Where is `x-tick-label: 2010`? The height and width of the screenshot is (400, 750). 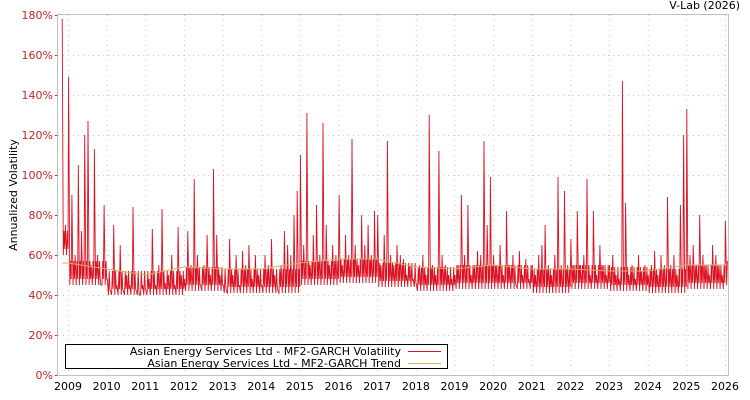
x-tick-label: 2010 is located at coordinates (107, 386).